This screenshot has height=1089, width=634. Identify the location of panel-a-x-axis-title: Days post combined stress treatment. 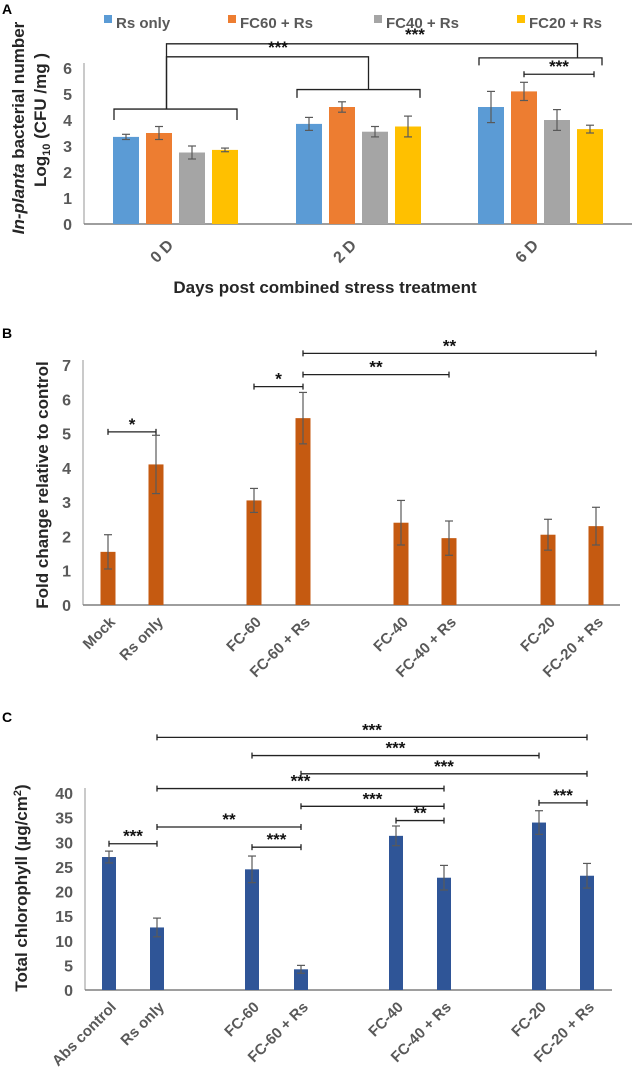
(325, 287).